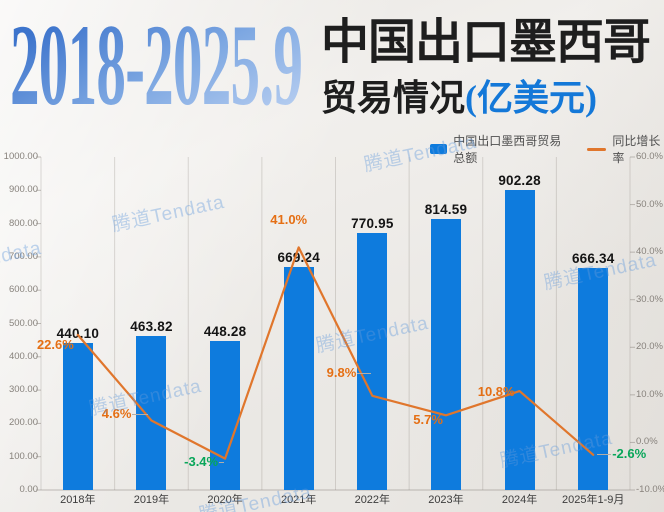  I want to click on left-axis-tick-label: 600.00, so click(23, 290).